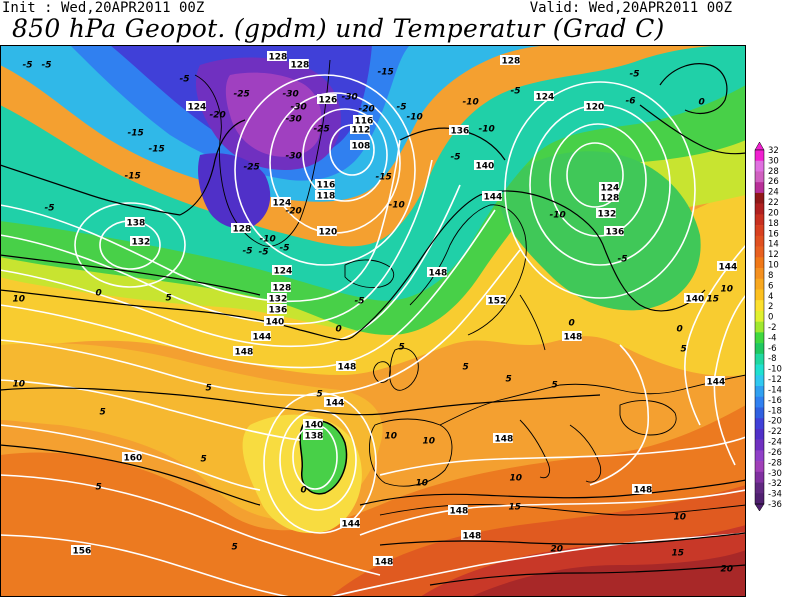 The height and width of the screenshot is (597, 790). What do you see at coordinates (772, 338) in the screenshot?
I see `legend-tick-label: -4` at bounding box center [772, 338].